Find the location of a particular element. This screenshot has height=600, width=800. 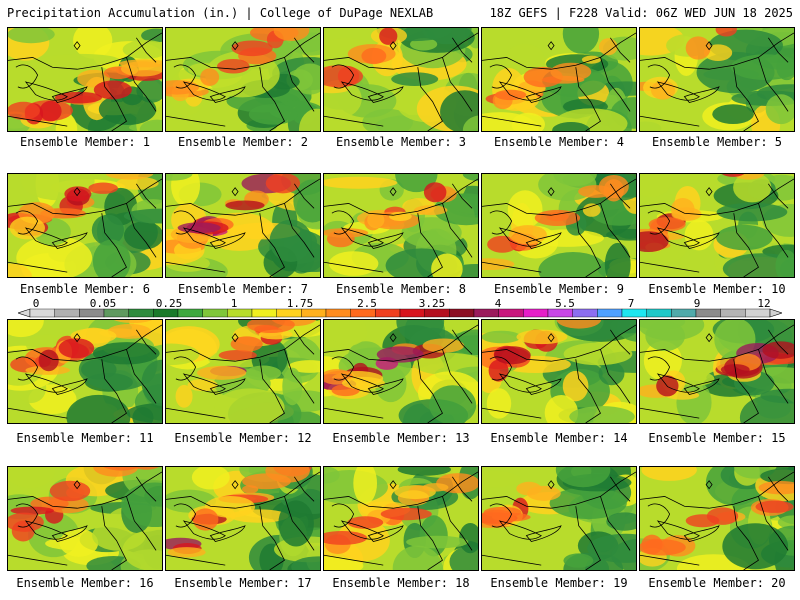

colorbar-left-arrow is located at coordinates (24, 313).